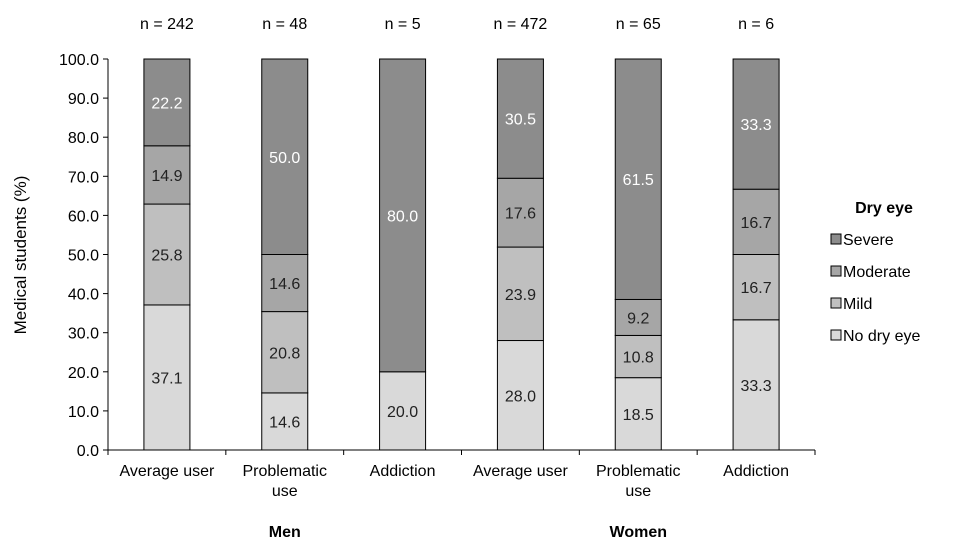 This screenshot has width=970, height=544. I want to click on n-label: n = 48, so click(284, 24).